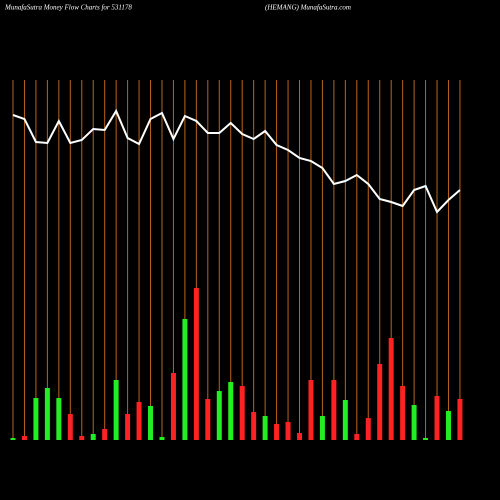  Describe the element at coordinates (68, 8) in the screenshot. I see `chart-title: MunafaSutra Money Flow Charts for 531178` at that location.